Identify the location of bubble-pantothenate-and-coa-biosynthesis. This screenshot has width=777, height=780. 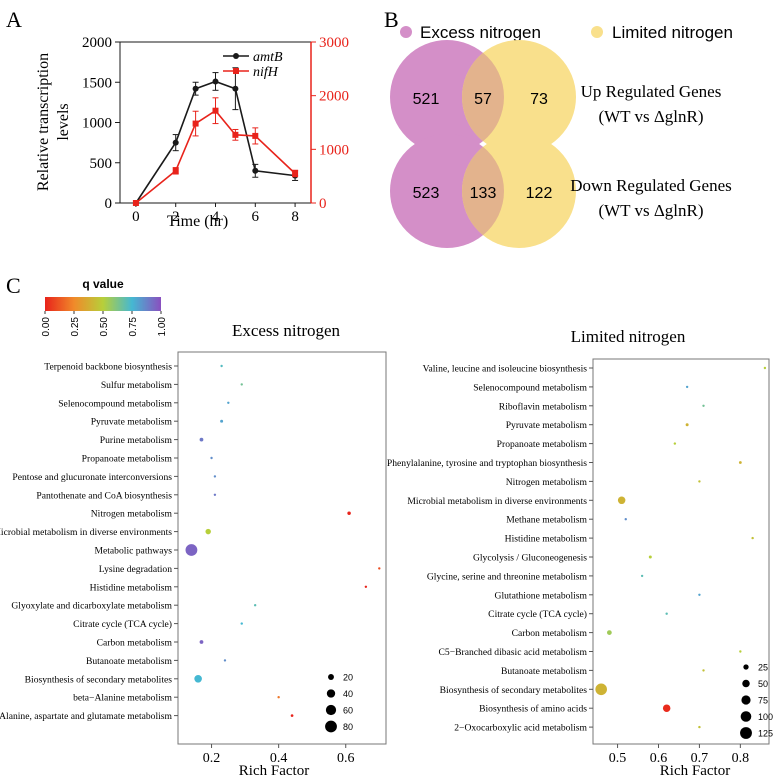
(215, 494).